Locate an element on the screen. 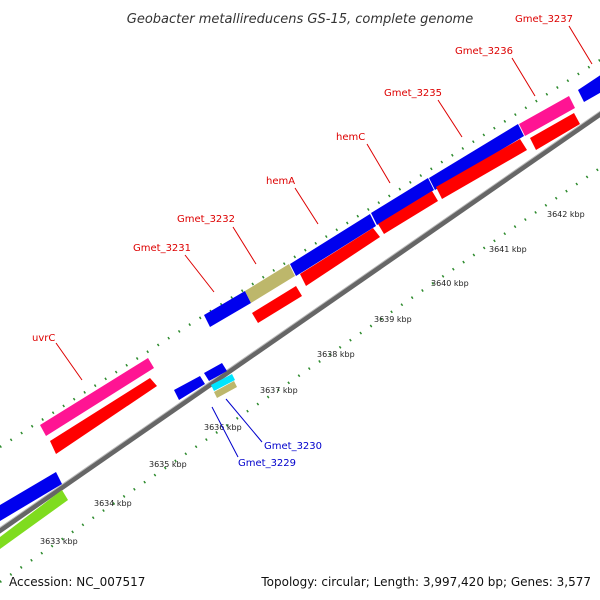 Image resolution: width=600 pixels, height=600 pixels. gene-label-gmet3231: Gmet_3231 is located at coordinates (162, 248).